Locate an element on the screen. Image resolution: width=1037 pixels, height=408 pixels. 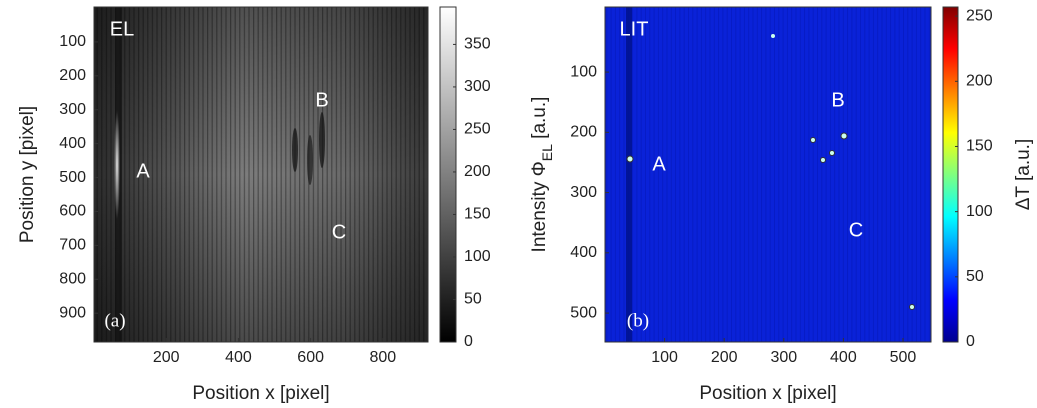
x-tick-label: 500 is located at coordinates (903, 357).